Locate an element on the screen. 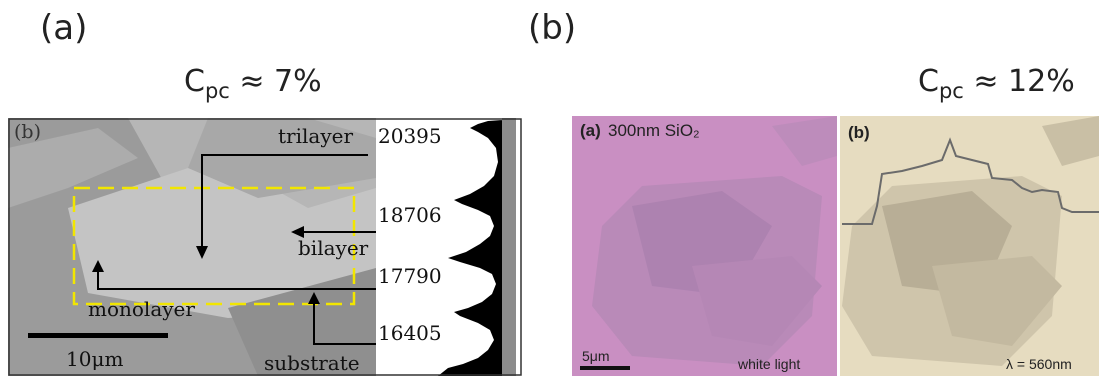 Image resolution: width=1105 pixels, height=376 pixels. cpc-b-base: C is located at coordinates (928, 81).